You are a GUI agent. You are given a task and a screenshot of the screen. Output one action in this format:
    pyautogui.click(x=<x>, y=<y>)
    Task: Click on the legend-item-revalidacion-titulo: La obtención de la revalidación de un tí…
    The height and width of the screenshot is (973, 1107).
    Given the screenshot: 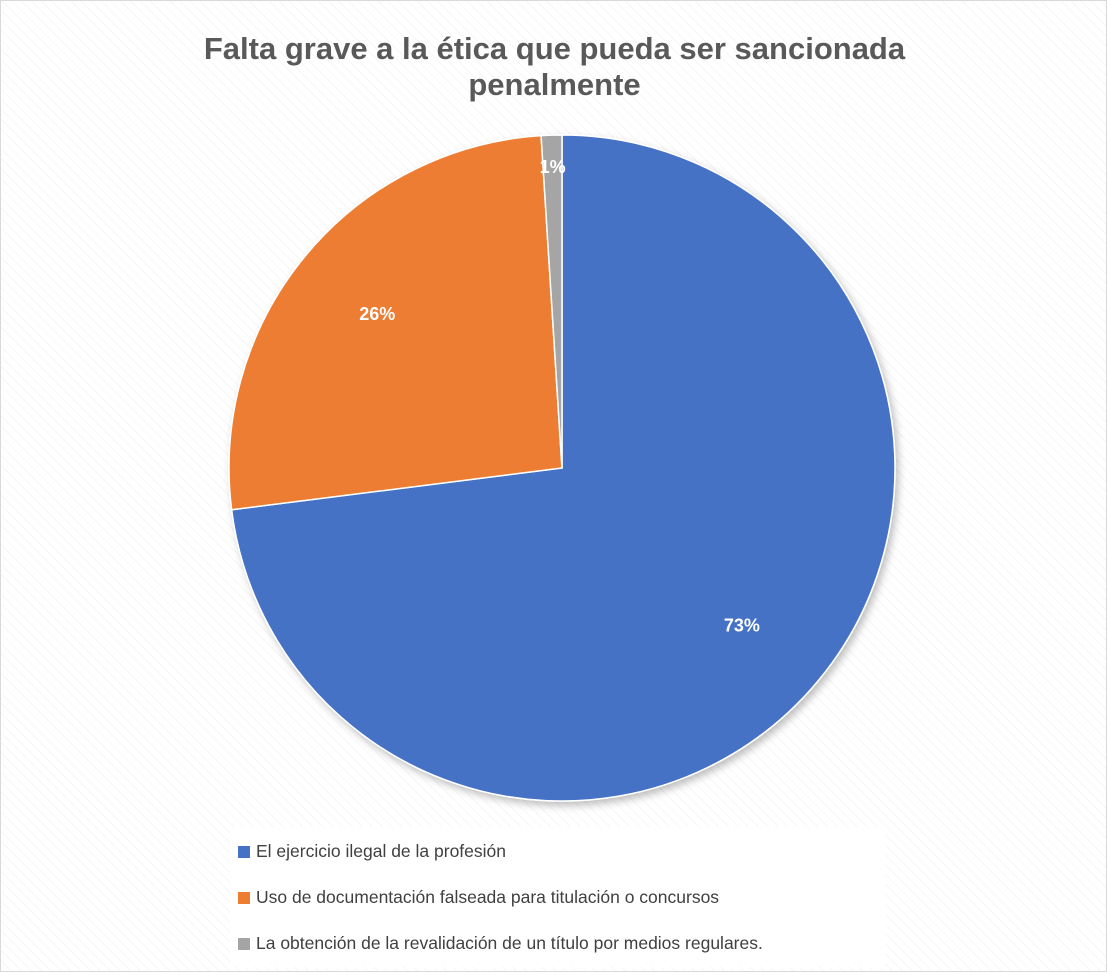 What is the action you would take?
    pyautogui.click(x=500, y=943)
    